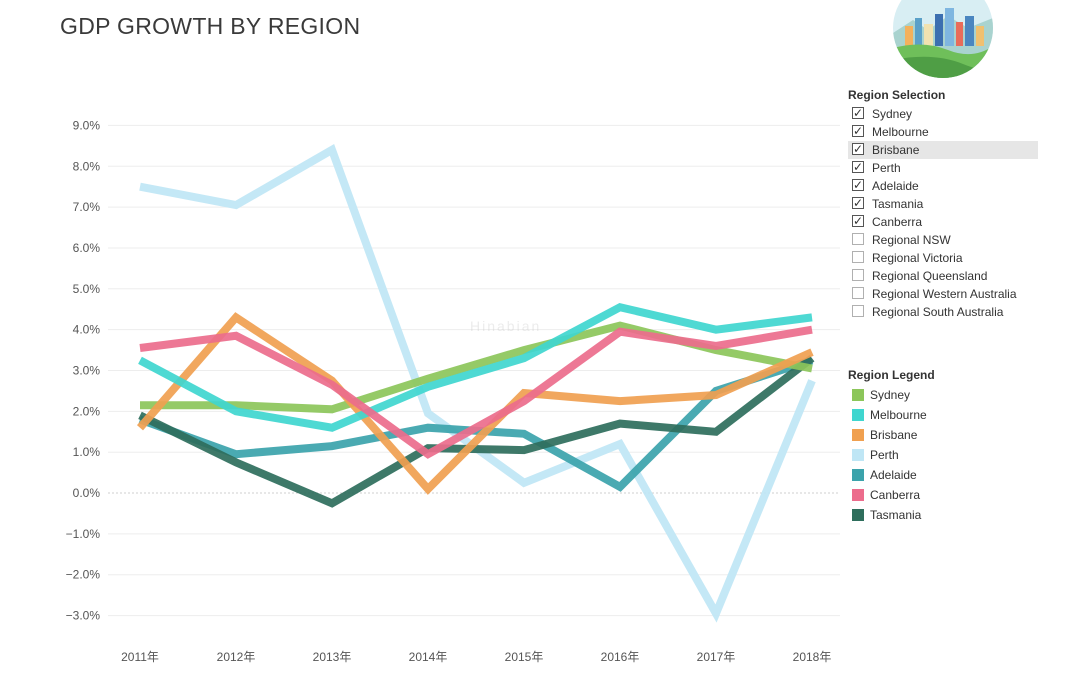 The width and height of the screenshot is (1080, 679). Describe the element at coordinates (716, 657) in the screenshot. I see `x-tick-label: 2017年` at that location.